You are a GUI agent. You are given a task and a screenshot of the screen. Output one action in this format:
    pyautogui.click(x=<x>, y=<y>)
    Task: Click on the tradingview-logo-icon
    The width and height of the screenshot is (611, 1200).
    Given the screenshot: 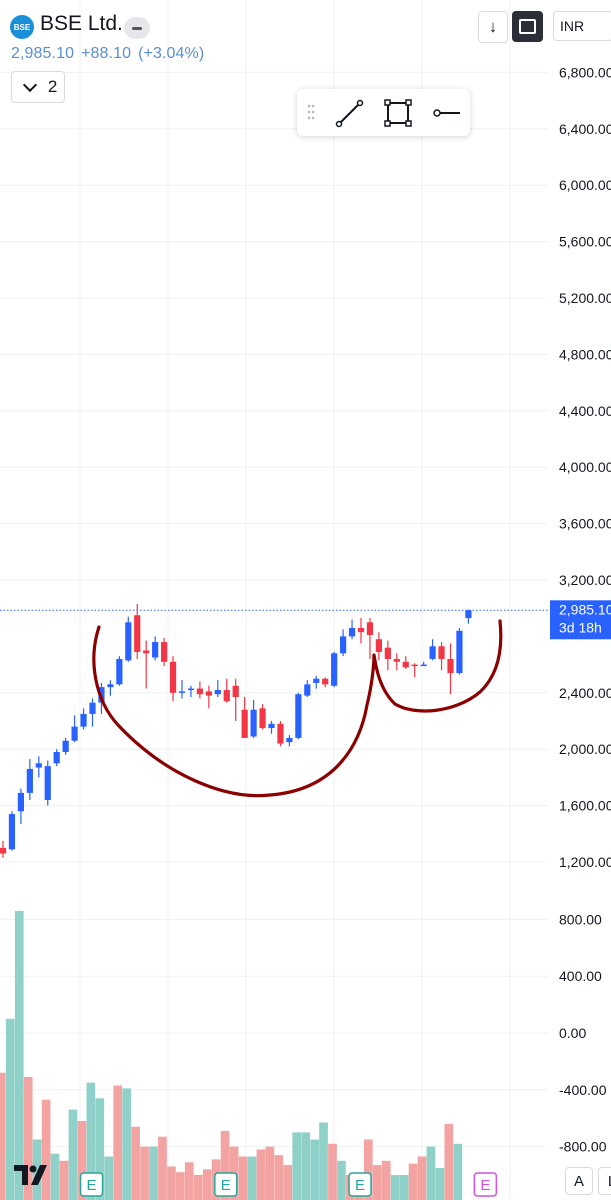 What is the action you would take?
    pyautogui.click(x=33, y=1175)
    